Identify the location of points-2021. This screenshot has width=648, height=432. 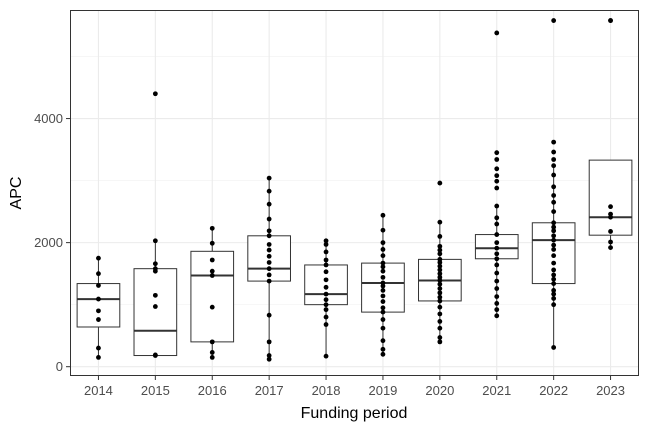
(497, 174).